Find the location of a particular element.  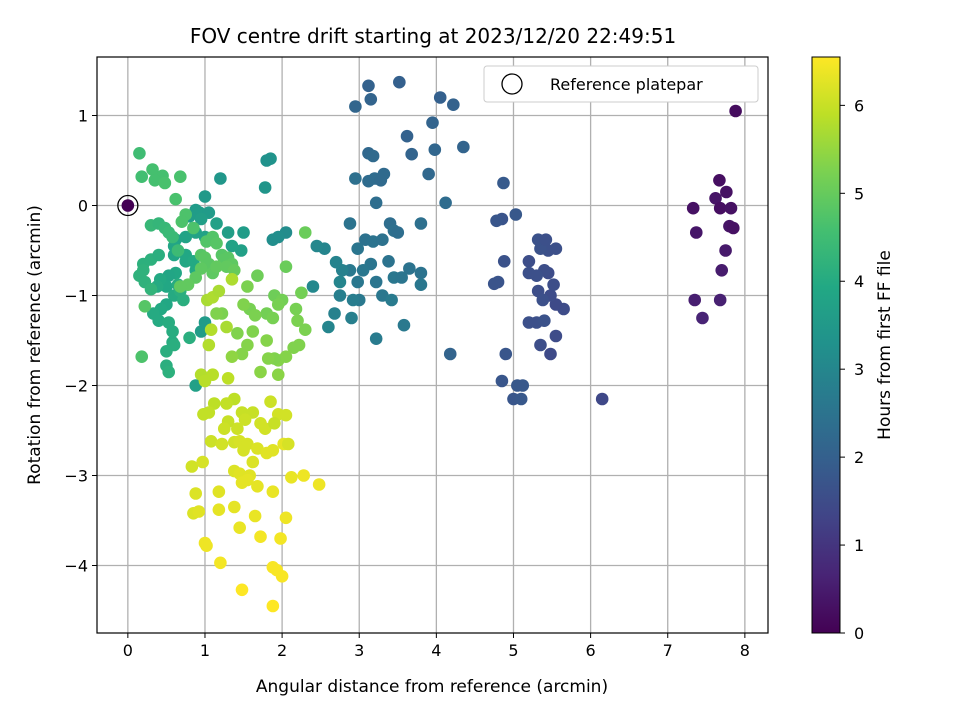

reference-point is located at coordinates (128, 205).